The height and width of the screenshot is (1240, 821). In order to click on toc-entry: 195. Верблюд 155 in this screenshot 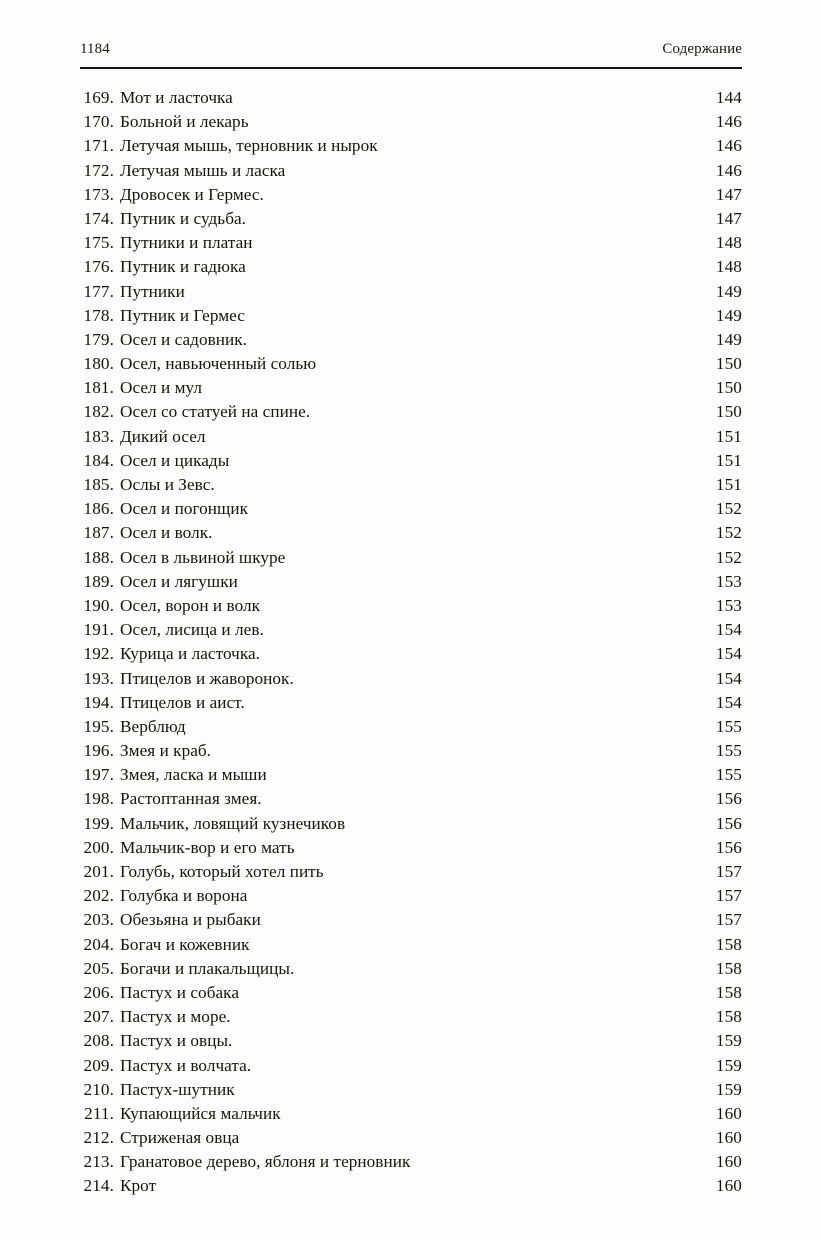, I will do `click(411, 727)`.